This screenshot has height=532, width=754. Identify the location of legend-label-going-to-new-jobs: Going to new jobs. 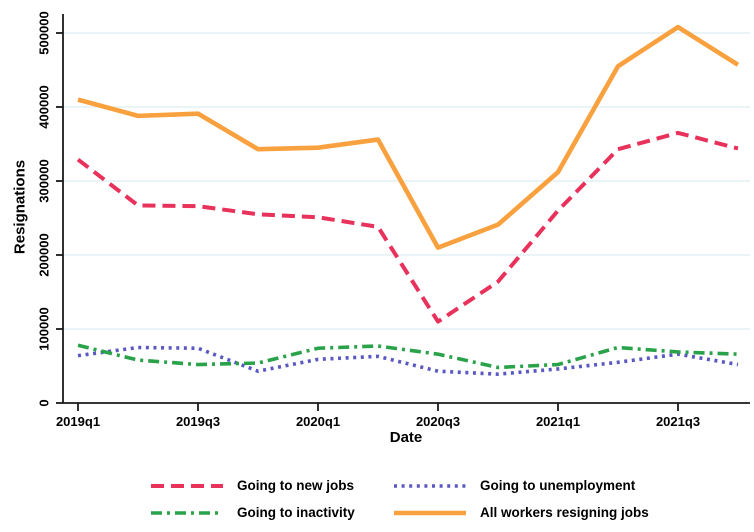
(295, 485).